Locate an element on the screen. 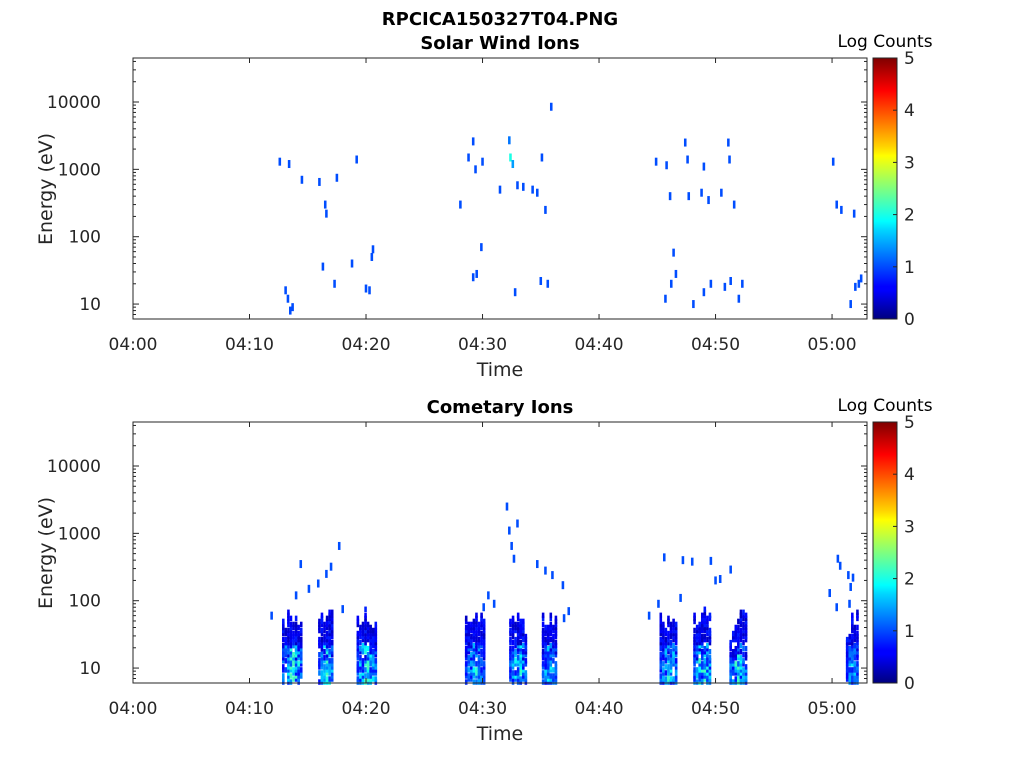 This screenshot has height=768, width=1024. panel-title: Cometary Ions is located at coordinates (500, 407).